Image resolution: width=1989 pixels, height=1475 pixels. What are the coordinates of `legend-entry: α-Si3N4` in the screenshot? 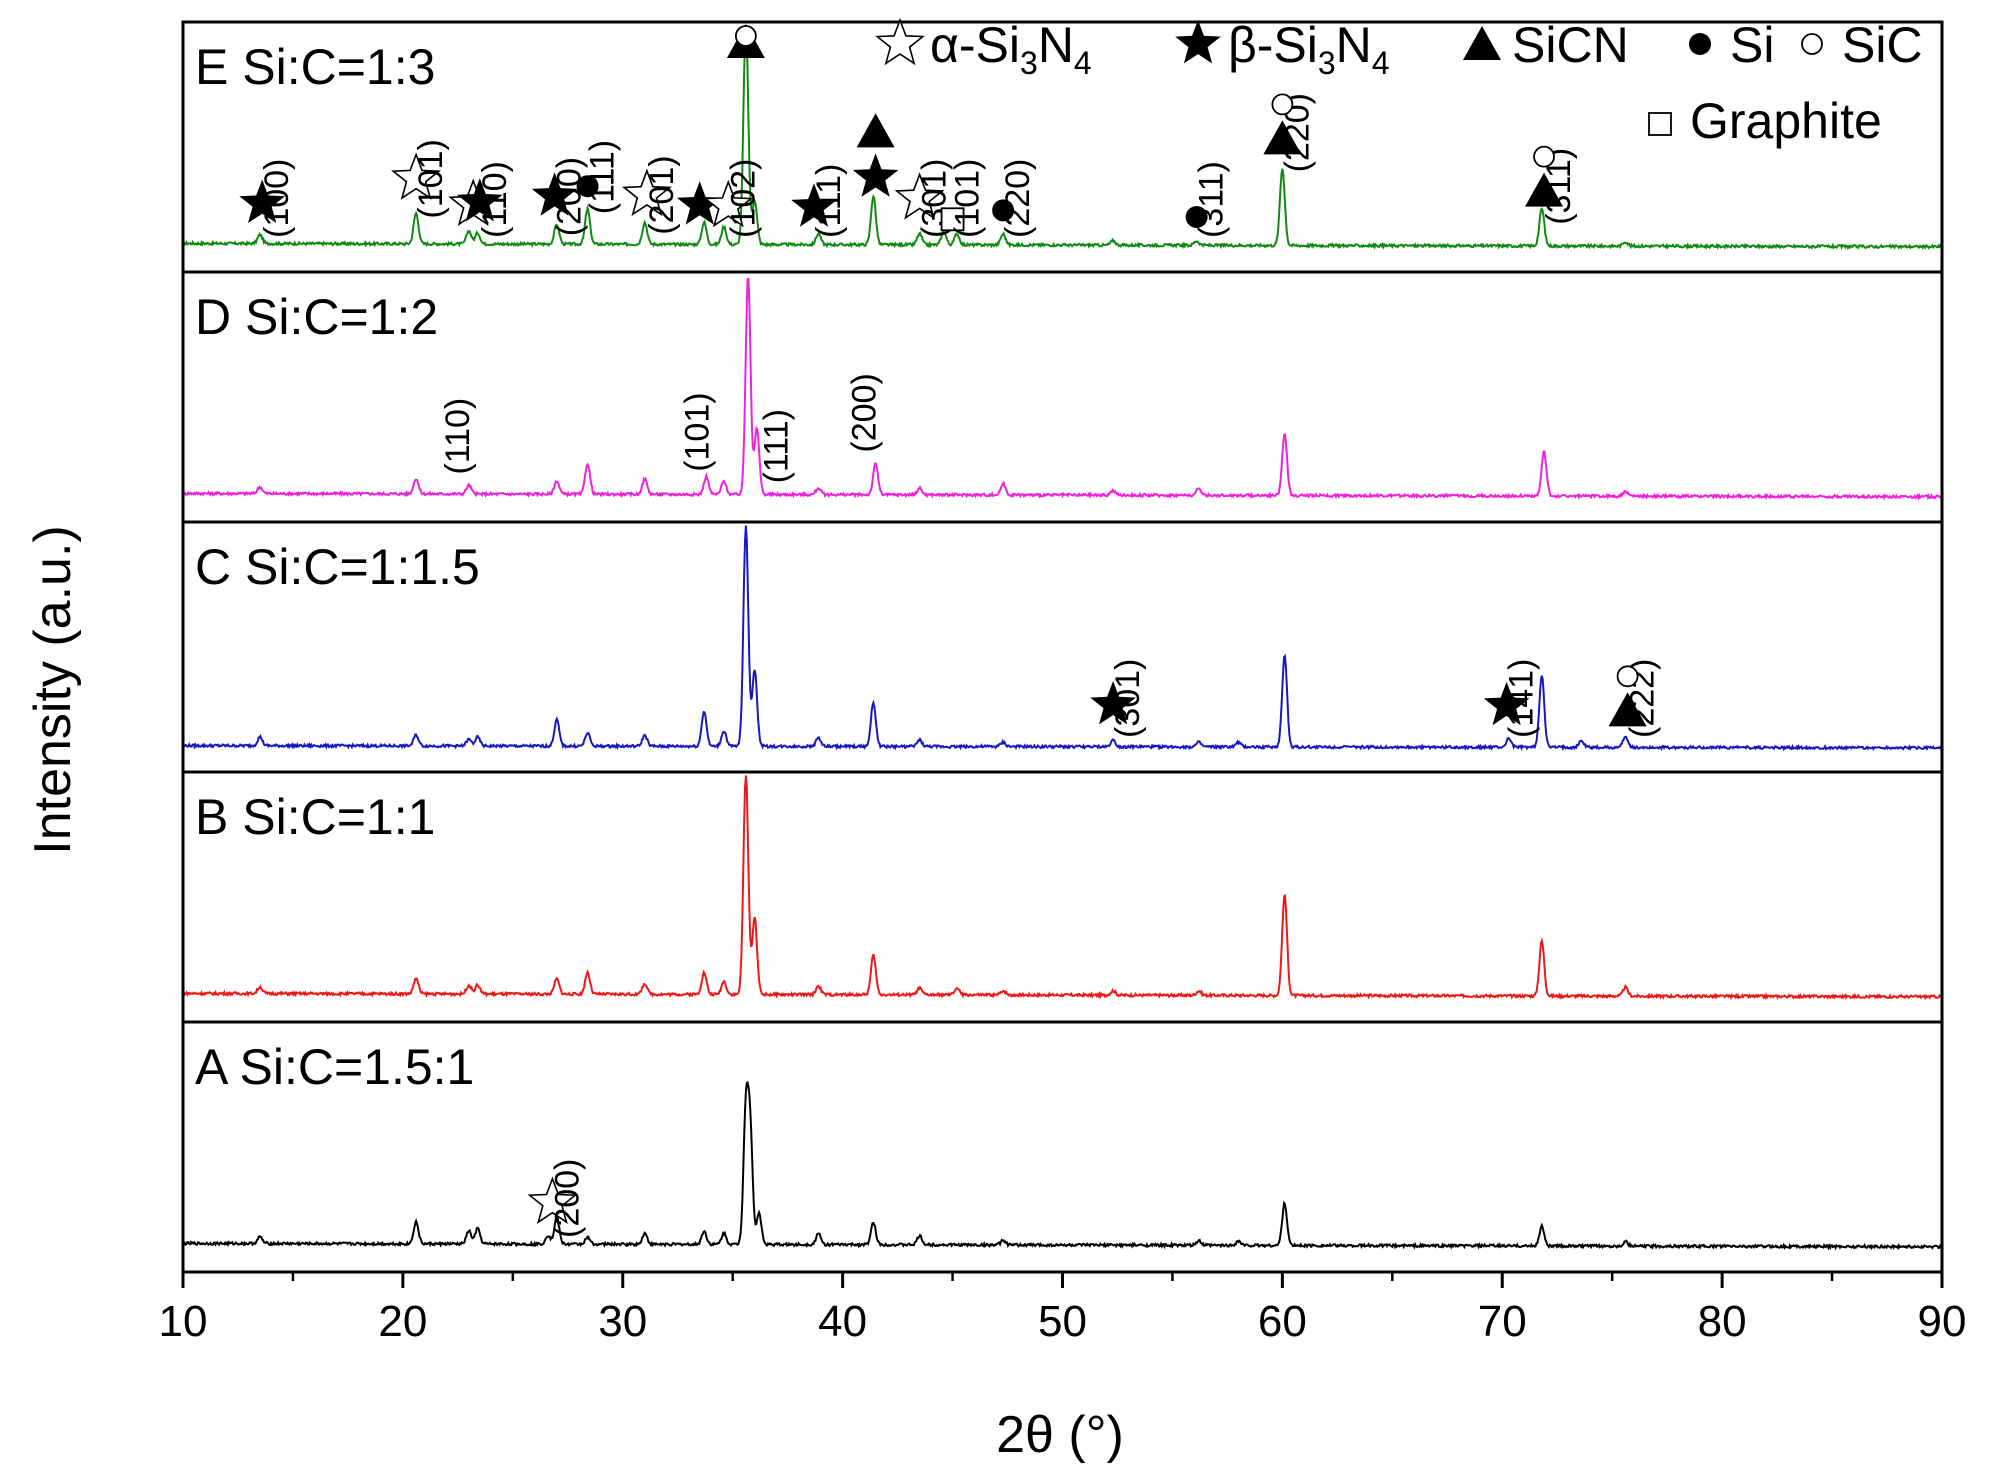 It's located at (983, 49).